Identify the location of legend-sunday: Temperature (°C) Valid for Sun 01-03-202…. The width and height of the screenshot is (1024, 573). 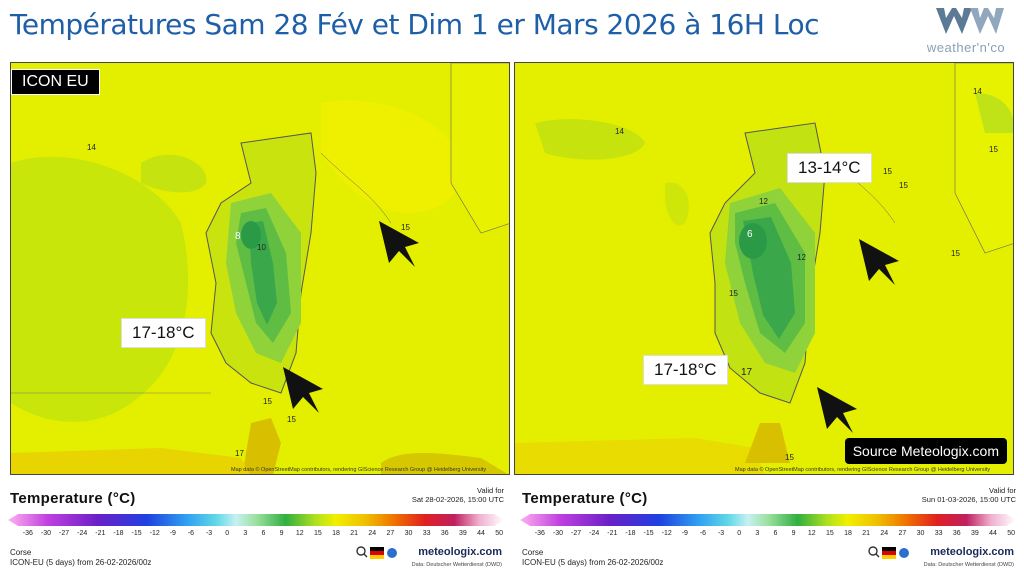
(768, 527).